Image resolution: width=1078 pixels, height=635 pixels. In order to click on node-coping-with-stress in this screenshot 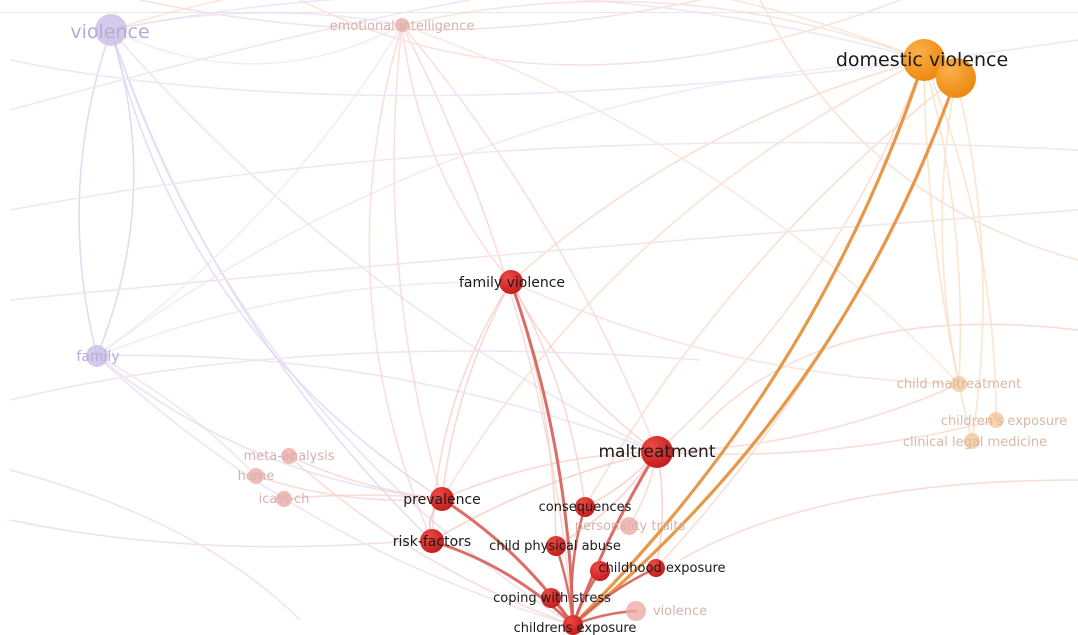, I will do `click(551, 598)`.